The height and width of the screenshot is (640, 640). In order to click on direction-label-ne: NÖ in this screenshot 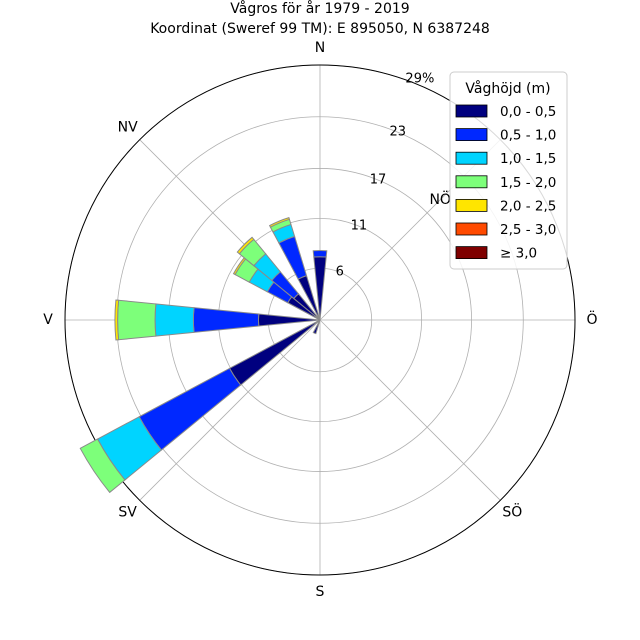, I will do `click(440, 199)`.